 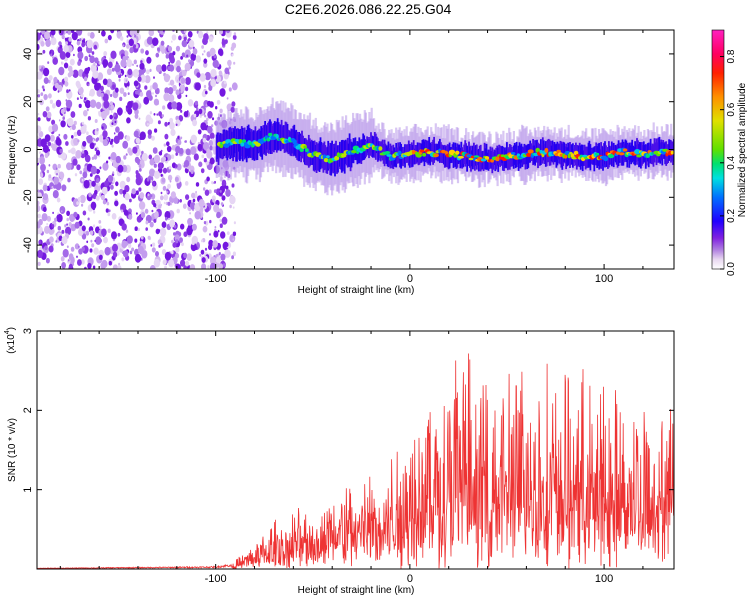 What do you see at coordinates (731, 269) in the screenshot?
I see `colorbar-tick-label: 0.0` at bounding box center [731, 269].